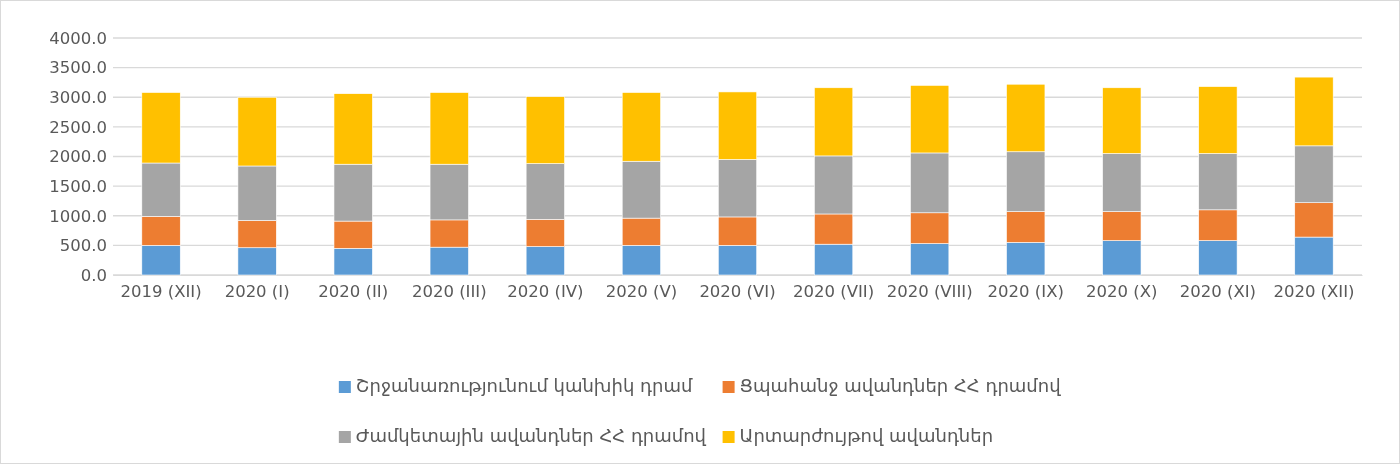 Image resolution: width=1400 pixels, height=464 pixels. What do you see at coordinates (524, 385) in the screenshot?
I see `legend-label: Շրջանառությունում կանխիկ դրամ` at bounding box center [524, 385].